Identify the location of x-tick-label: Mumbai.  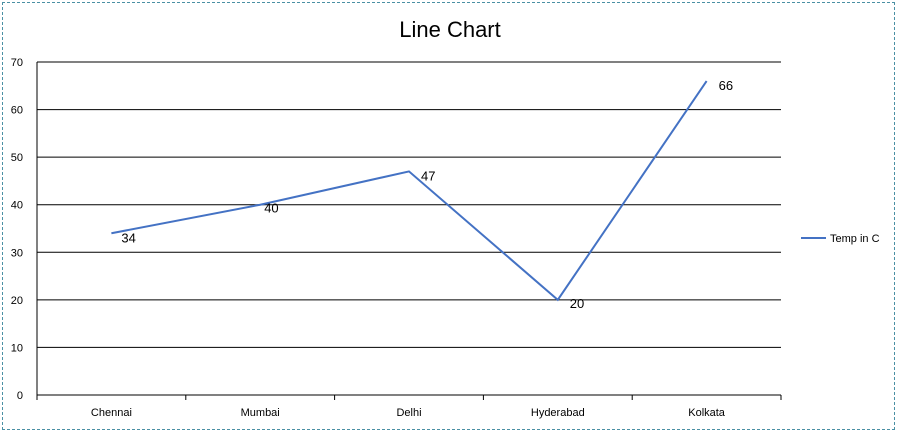
(260, 413).